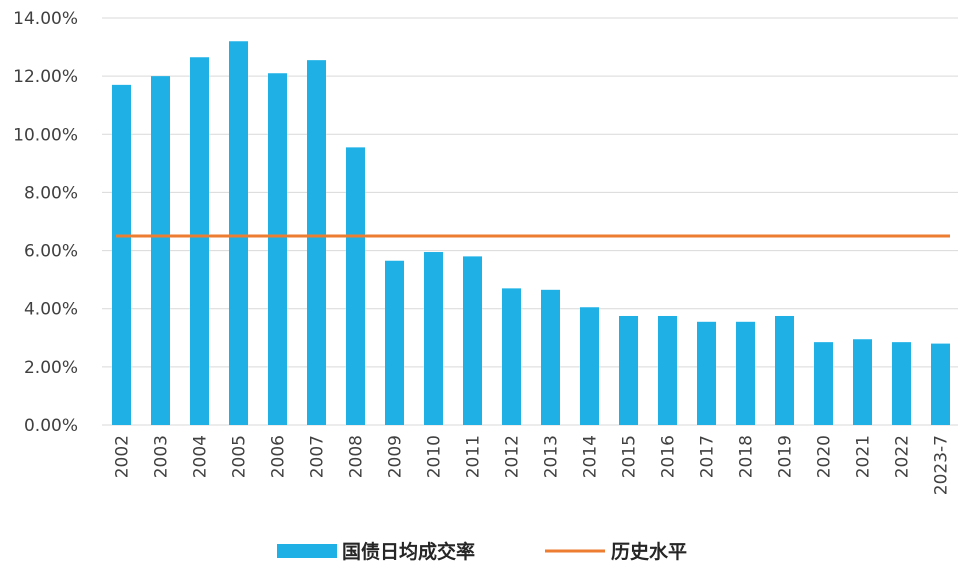 The height and width of the screenshot is (569, 960). What do you see at coordinates (162, 456) in the screenshot?
I see `x-tick-label: 2003` at bounding box center [162, 456].